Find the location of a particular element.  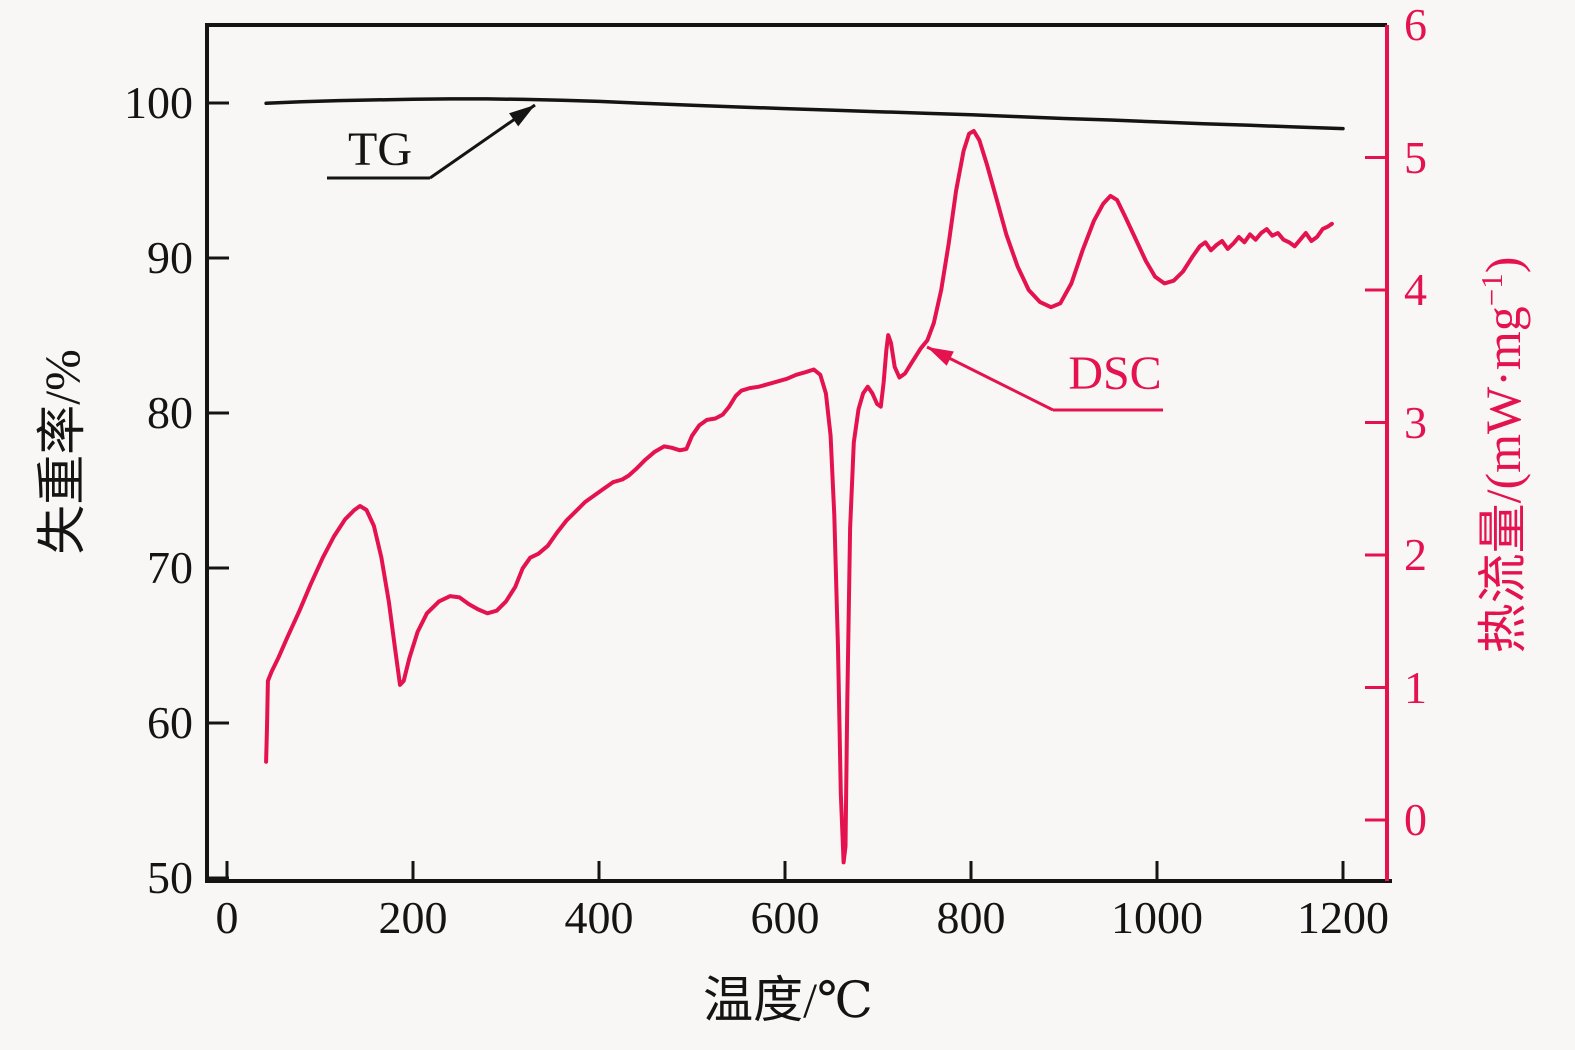

x-axis-title: 温度/℃ is located at coordinates (788, 1000).